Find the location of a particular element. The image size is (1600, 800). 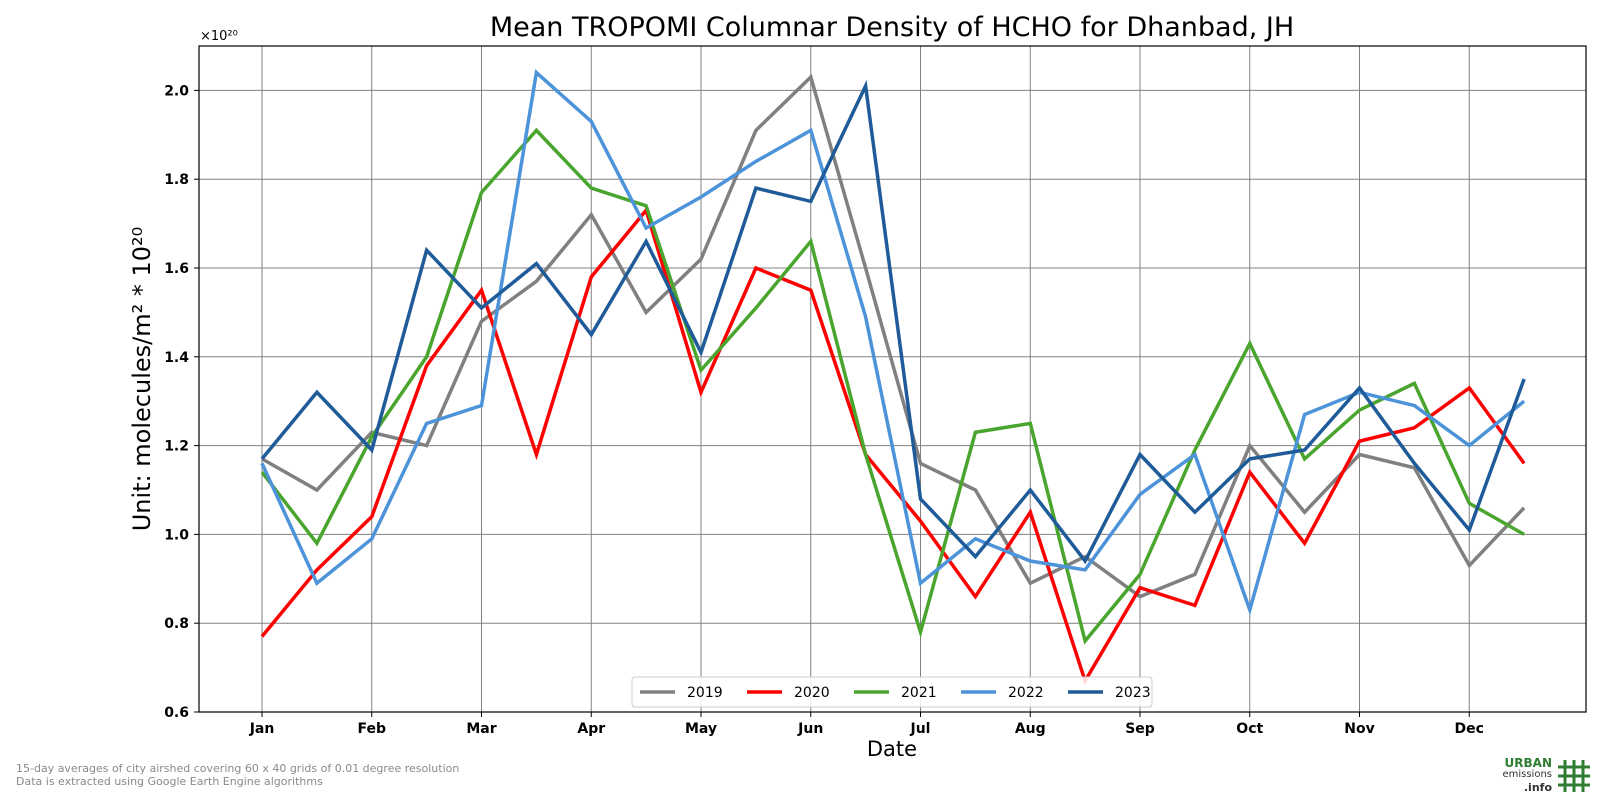

y-tick-label: 1.4 is located at coordinates (176, 358).